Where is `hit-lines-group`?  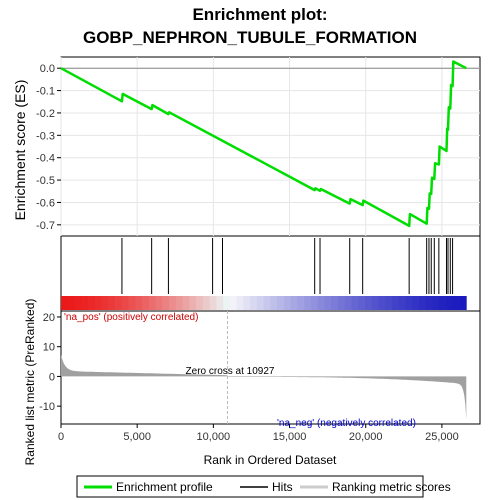 hit-lines-group is located at coordinates (287, 266).